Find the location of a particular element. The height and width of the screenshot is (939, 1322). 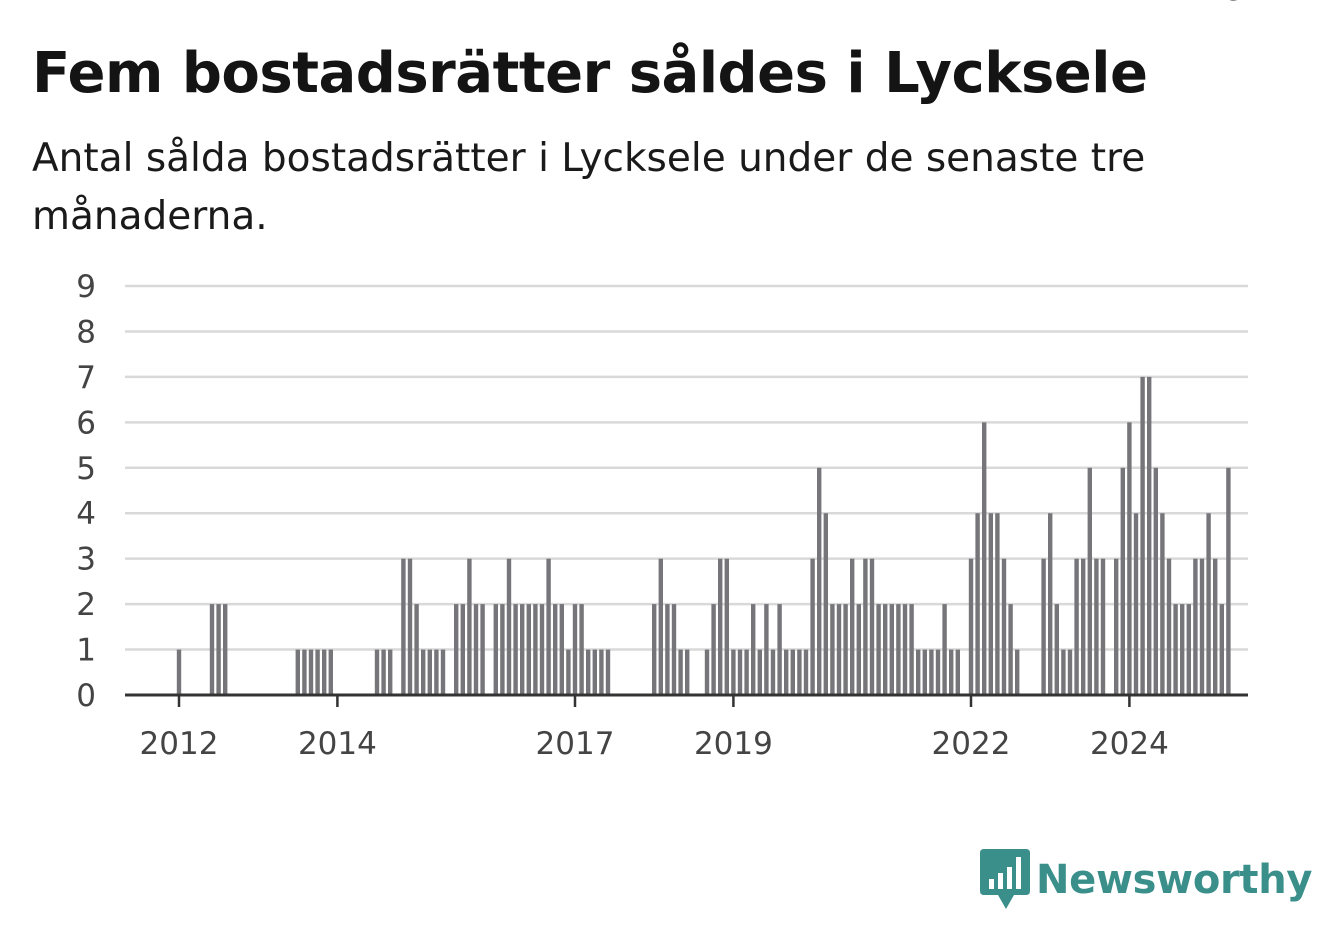

chart-title: Fem bostadsrätter såldes i Lycksele is located at coordinates (590, 73).